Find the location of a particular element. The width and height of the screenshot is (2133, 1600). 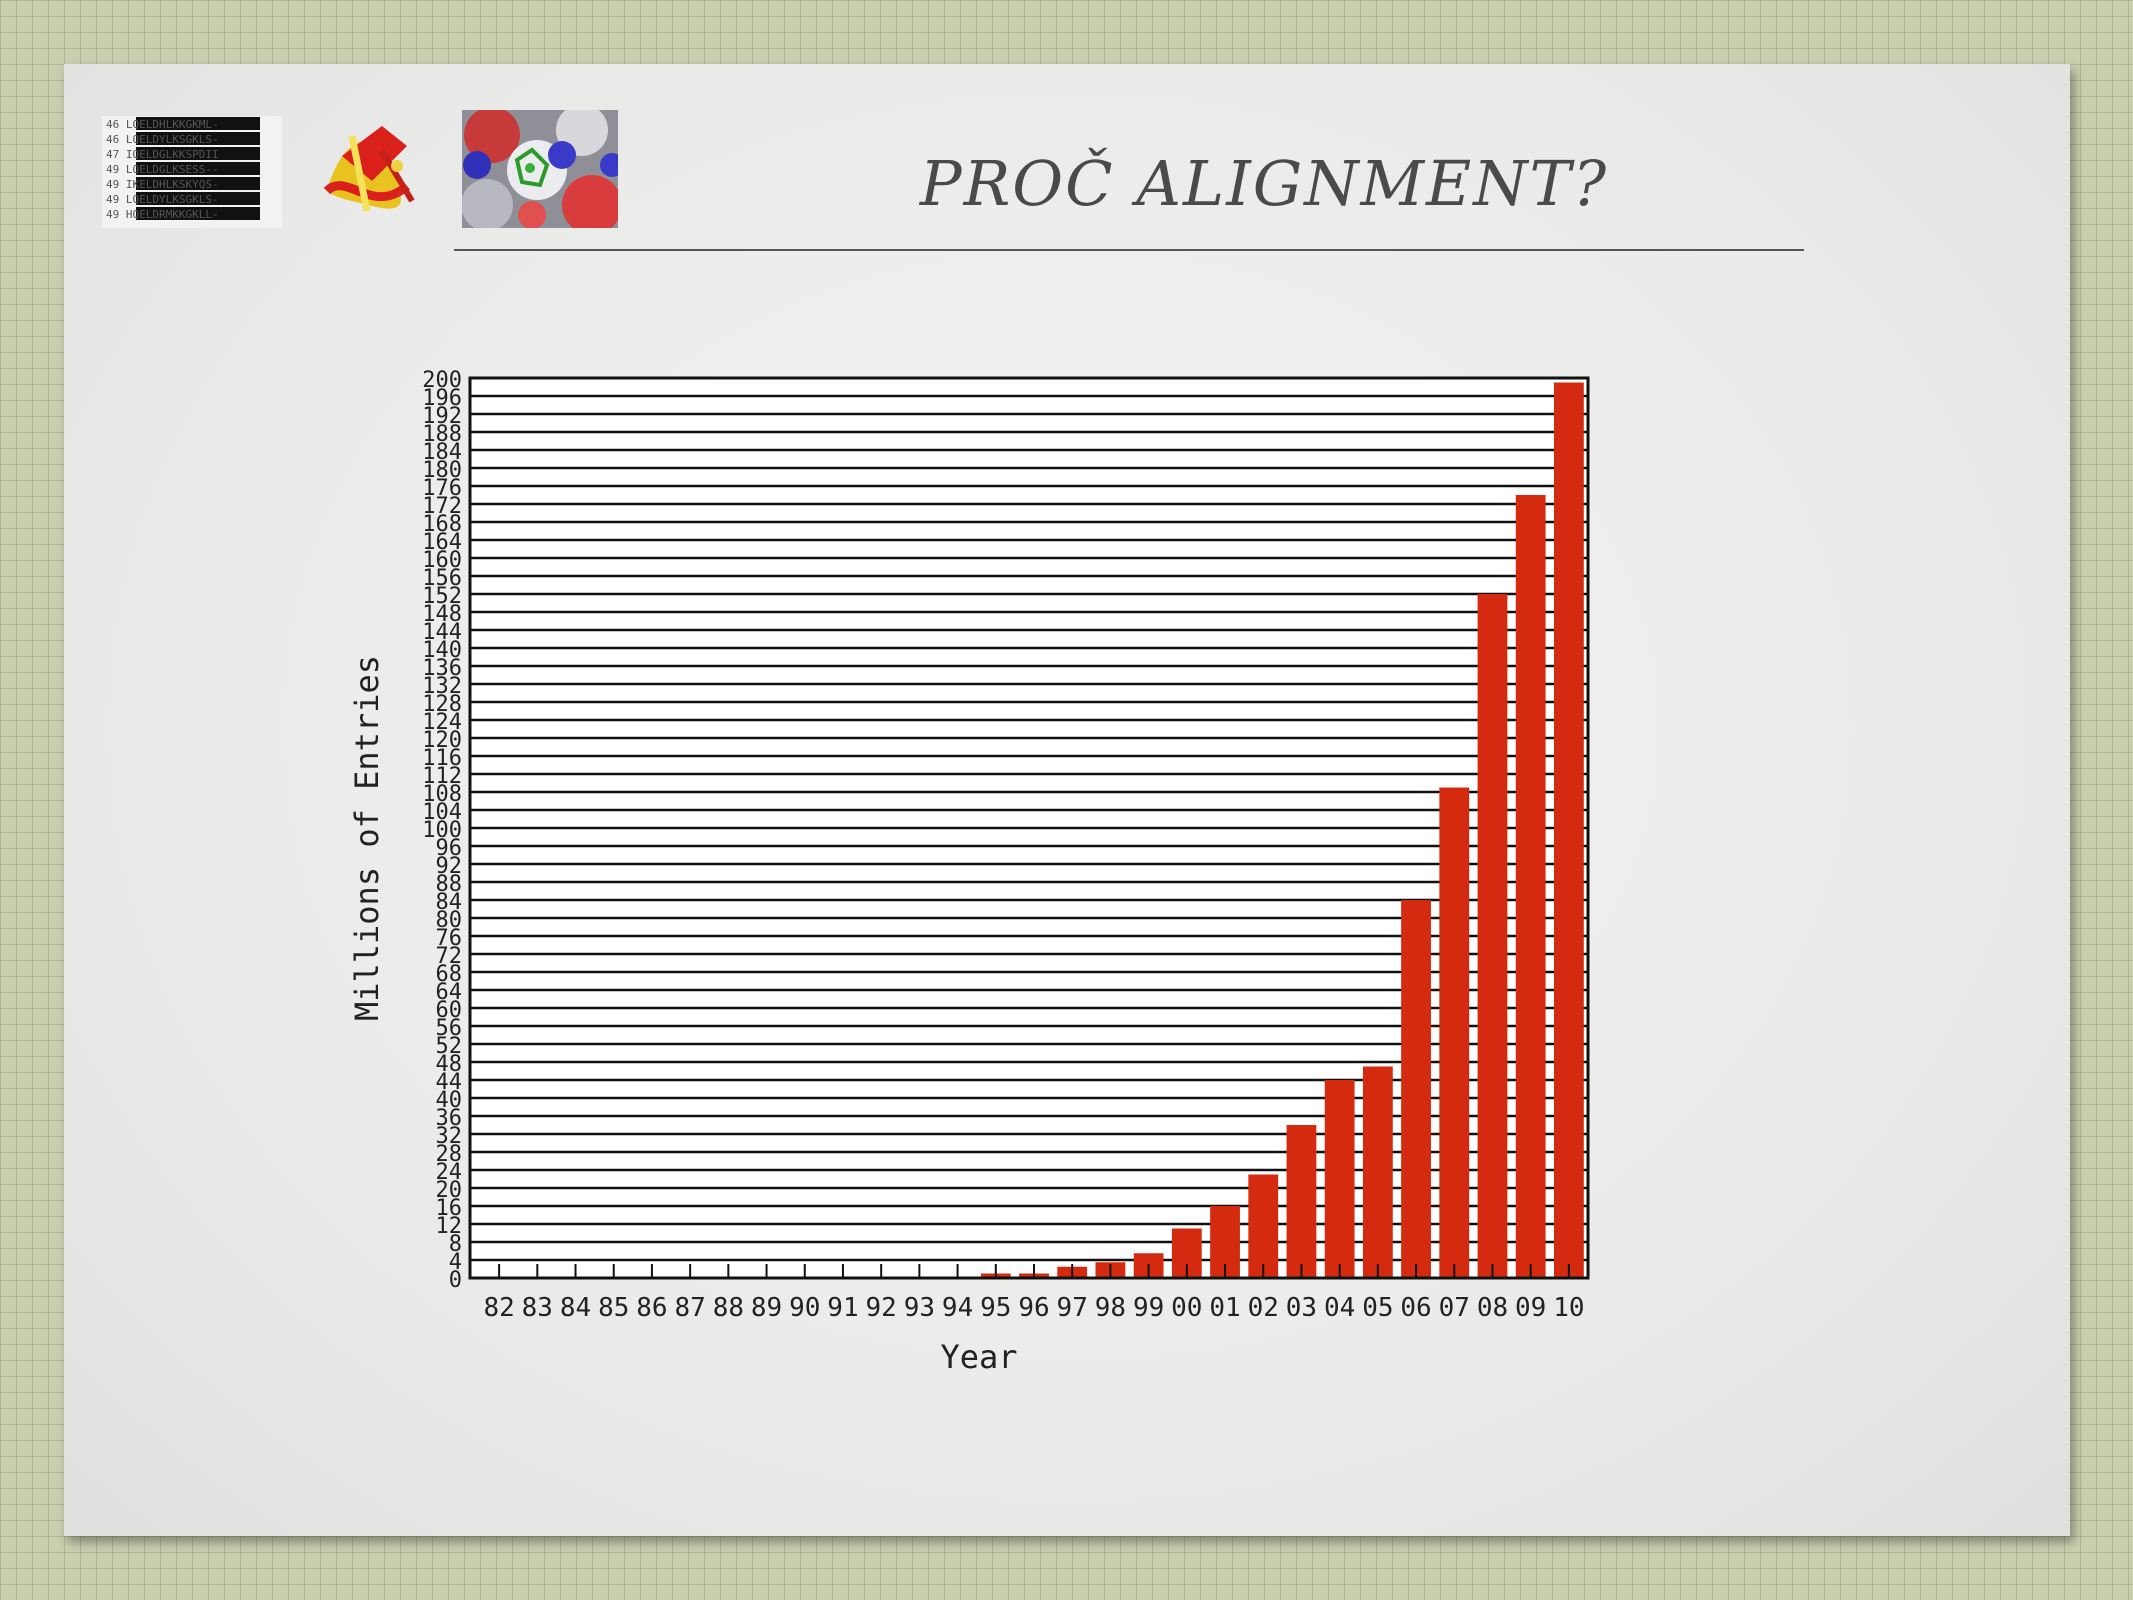

protein-surface-icon is located at coordinates (540, 169).